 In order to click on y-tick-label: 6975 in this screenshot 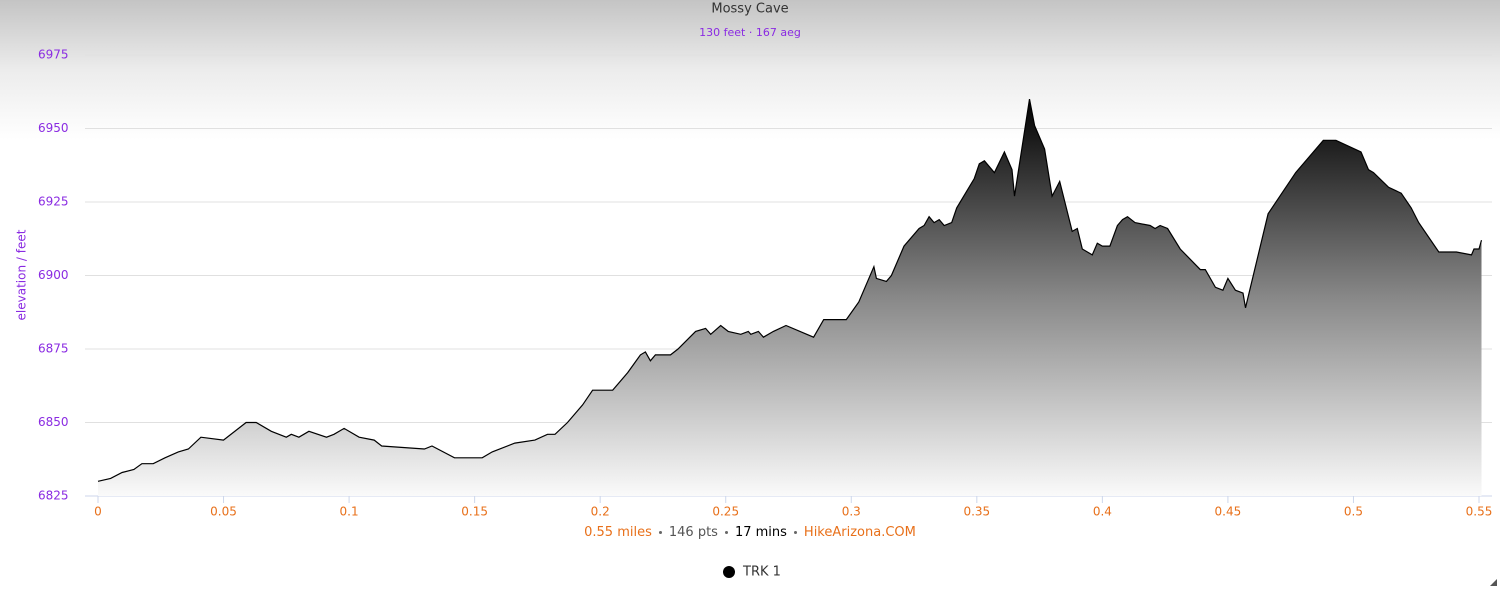, I will do `click(53, 55)`.